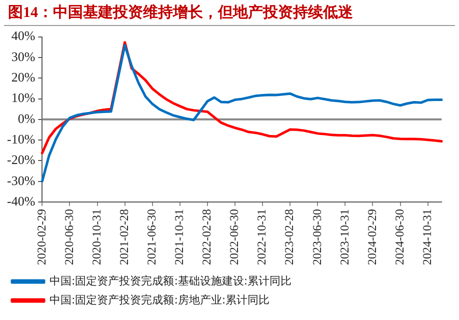 The height and width of the screenshot is (320, 459). I want to click on x-tick-label: 2020-02-29, so click(41, 237).